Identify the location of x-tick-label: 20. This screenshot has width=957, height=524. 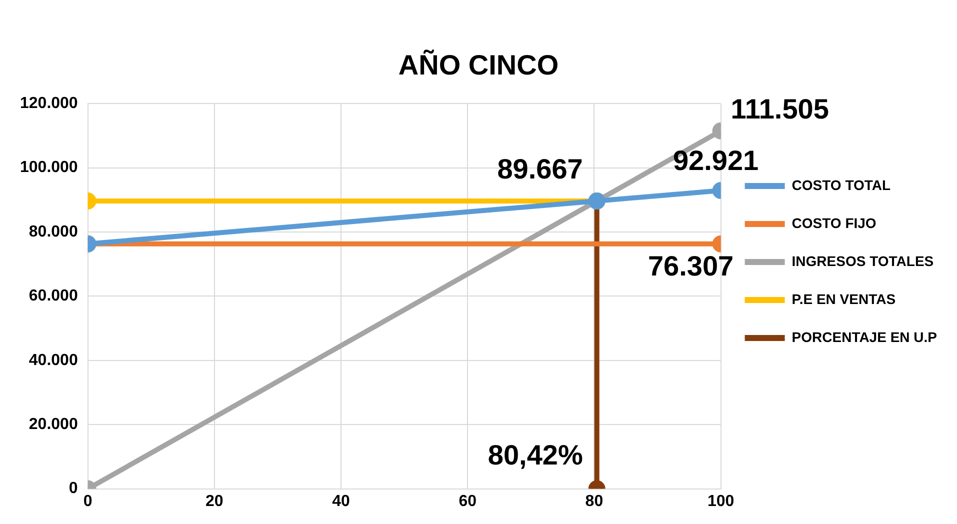
(215, 501).